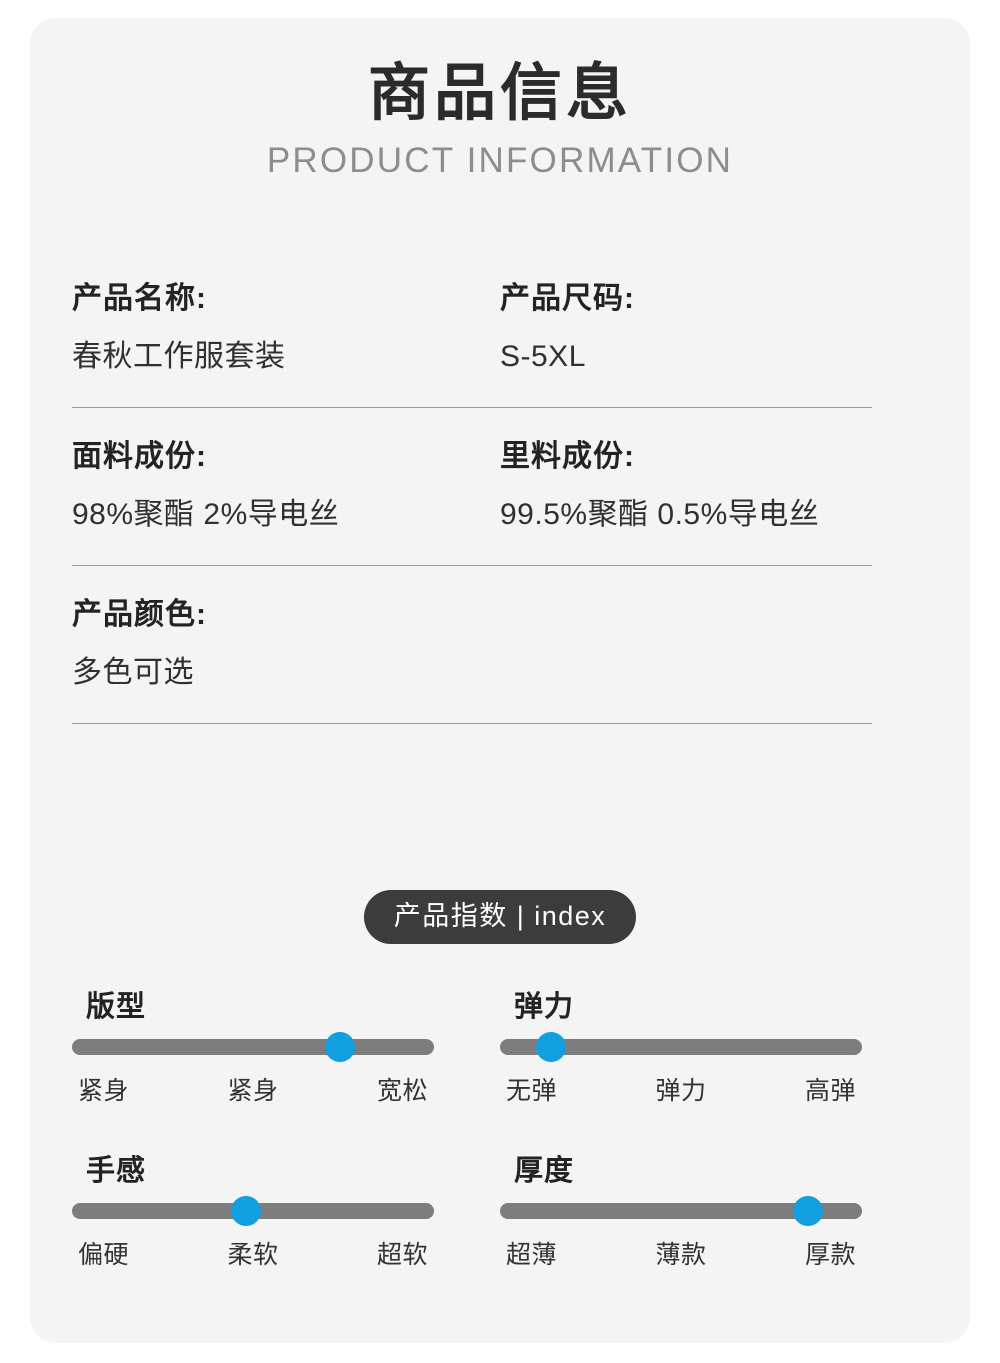  Describe the element at coordinates (179, 356) in the screenshot. I see `spec-value: 春秋工作服套装` at that location.